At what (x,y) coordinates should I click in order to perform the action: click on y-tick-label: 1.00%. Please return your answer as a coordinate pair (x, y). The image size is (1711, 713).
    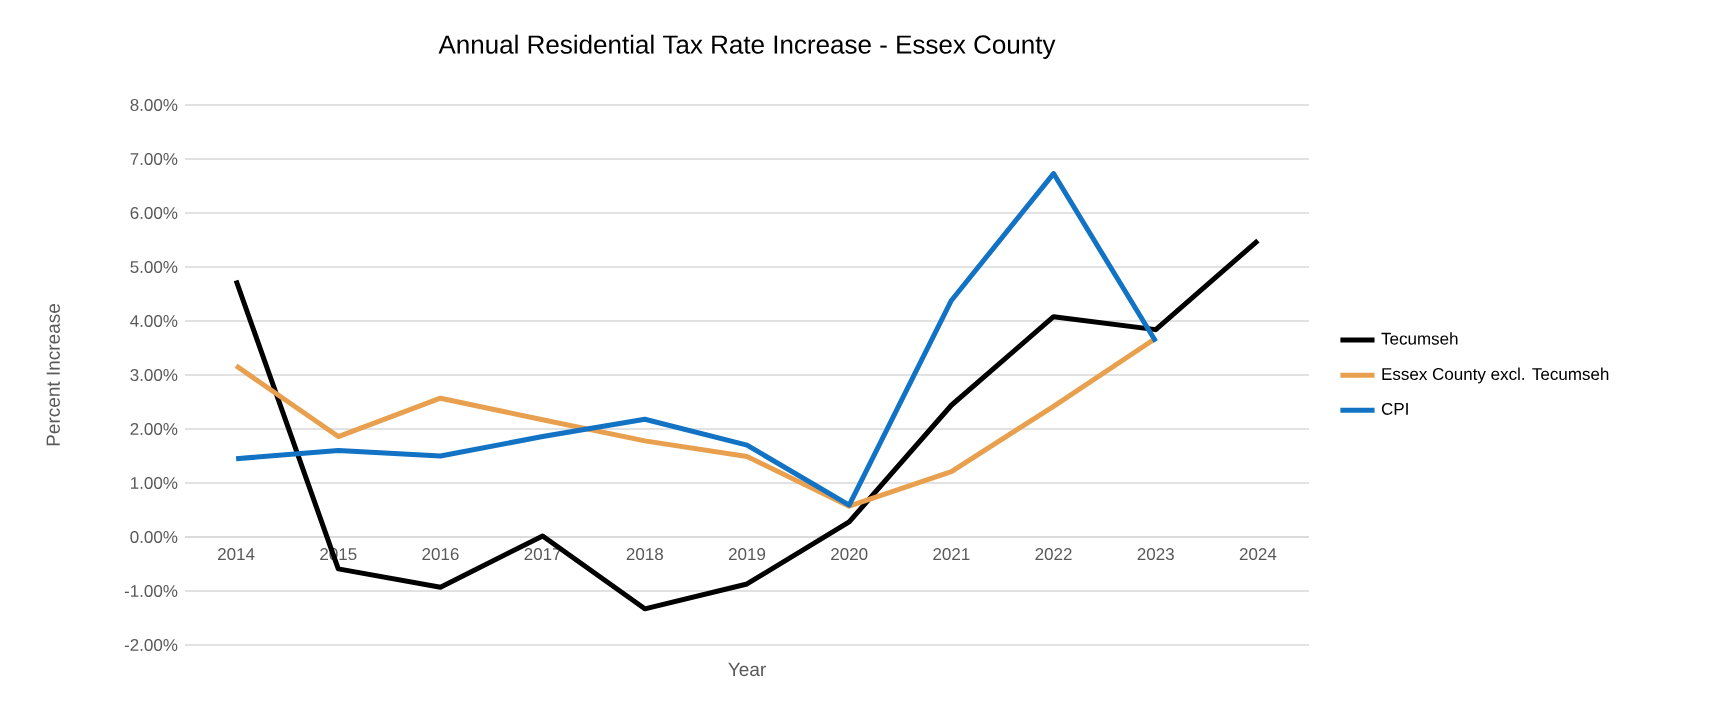
    Looking at the image, I should click on (154, 482).